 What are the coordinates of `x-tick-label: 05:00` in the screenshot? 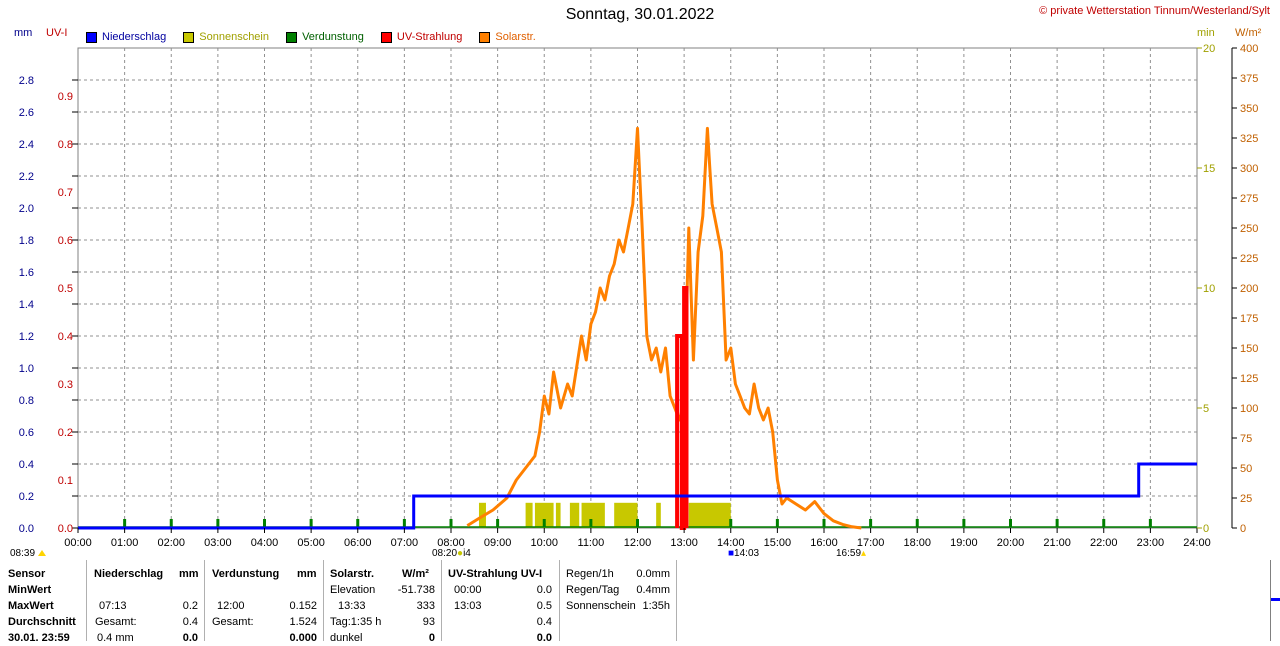 It's located at (311, 543).